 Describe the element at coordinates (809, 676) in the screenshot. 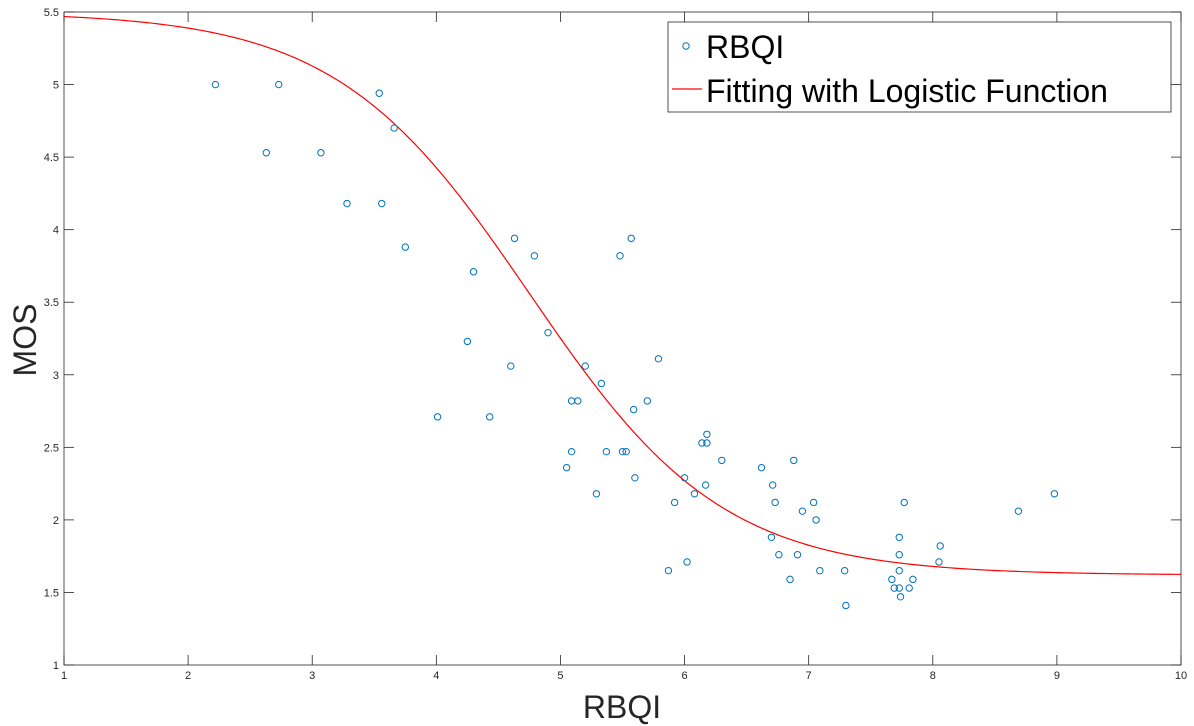

I see `x-tick-label: 7` at that location.